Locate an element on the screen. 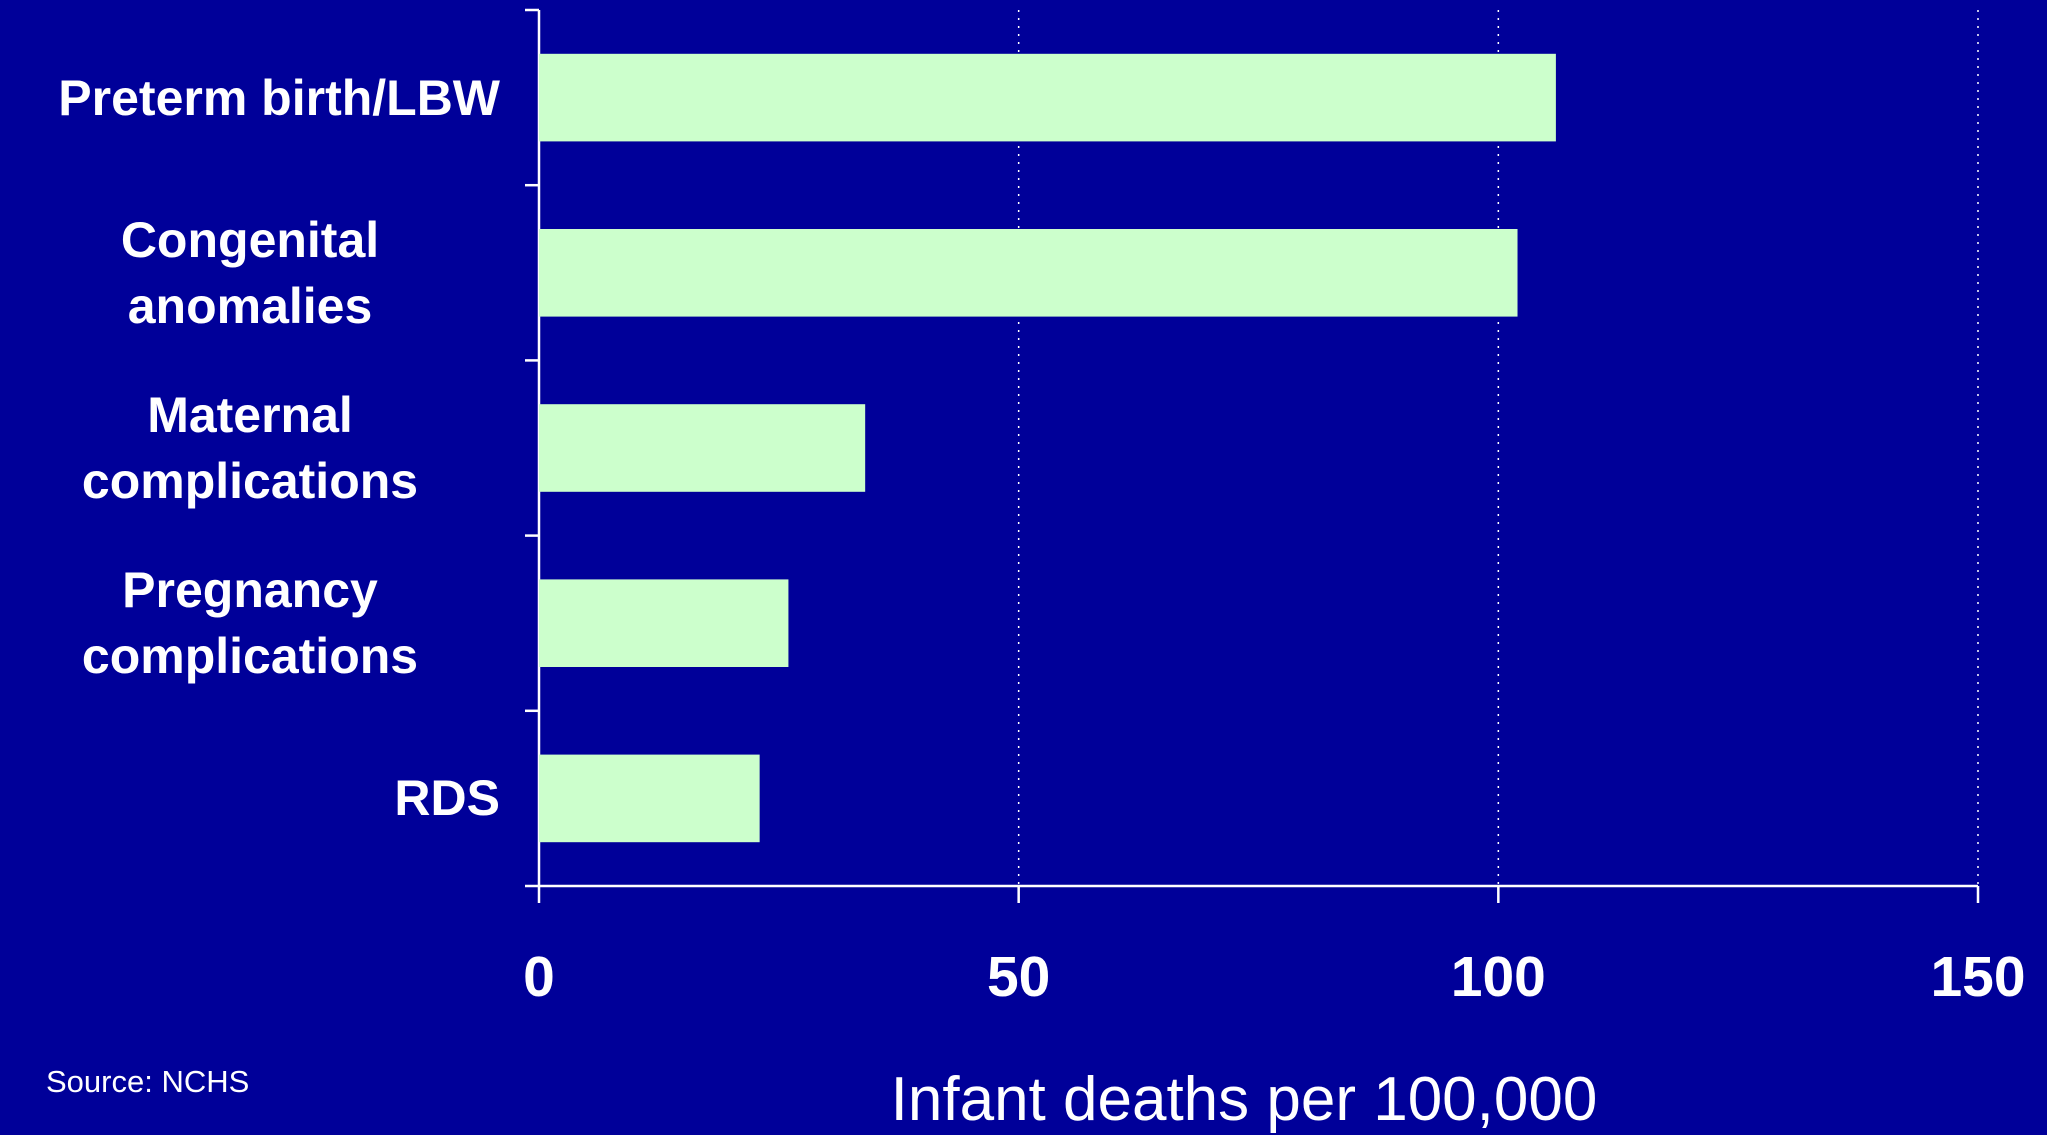 Image resolution: width=2047 pixels, height=1135 pixels. y-tick-label: RDS is located at coordinates (447, 798).